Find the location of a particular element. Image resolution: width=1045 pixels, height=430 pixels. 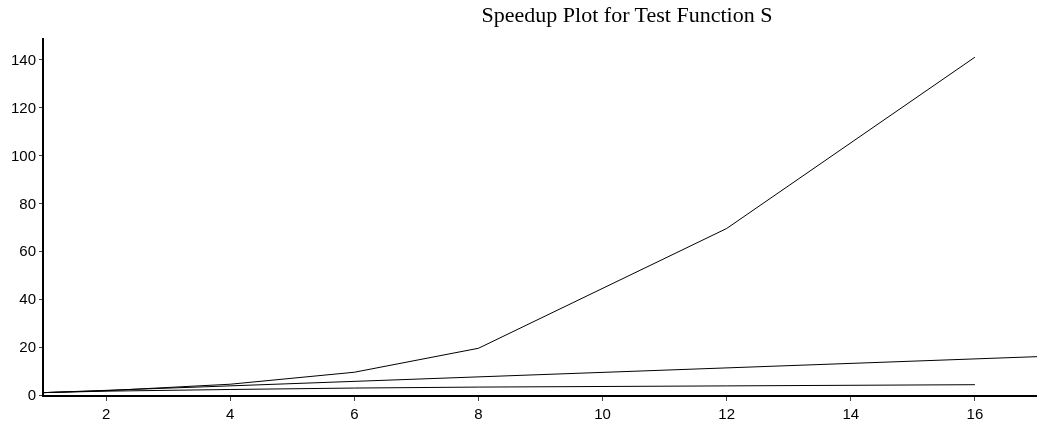

y-tick-label: 100 is located at coordinates (23, 155).